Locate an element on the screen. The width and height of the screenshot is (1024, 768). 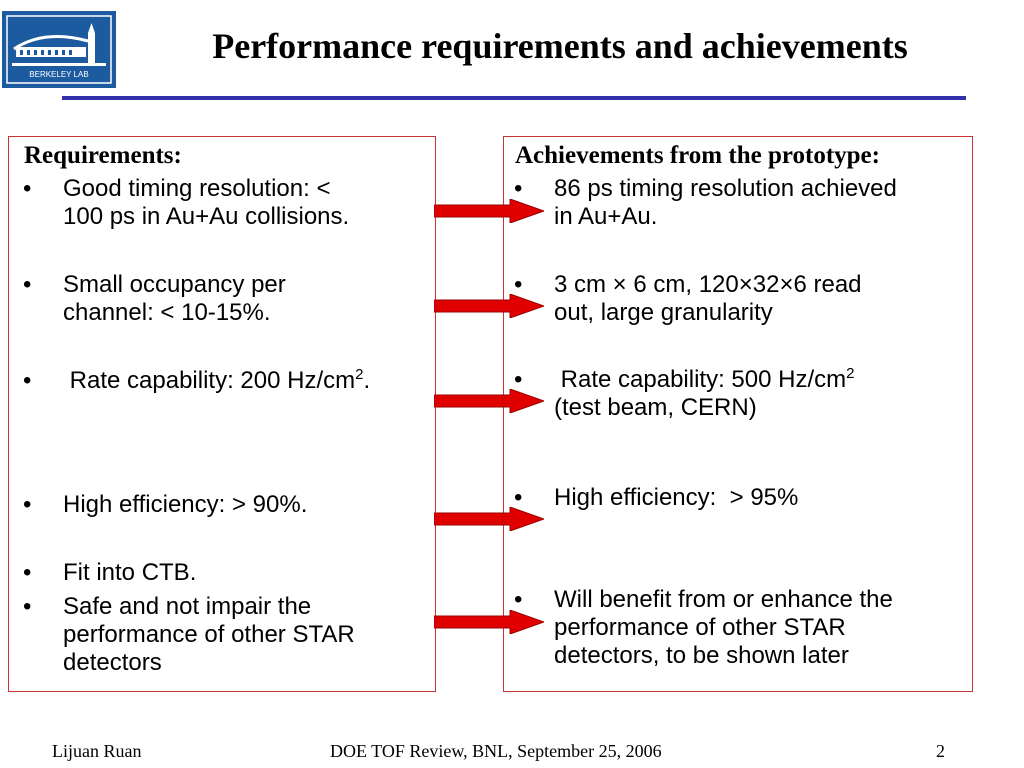
requirement-line: Rate capability: 200 Hz/cm2. is located at coordinates (216, 381).